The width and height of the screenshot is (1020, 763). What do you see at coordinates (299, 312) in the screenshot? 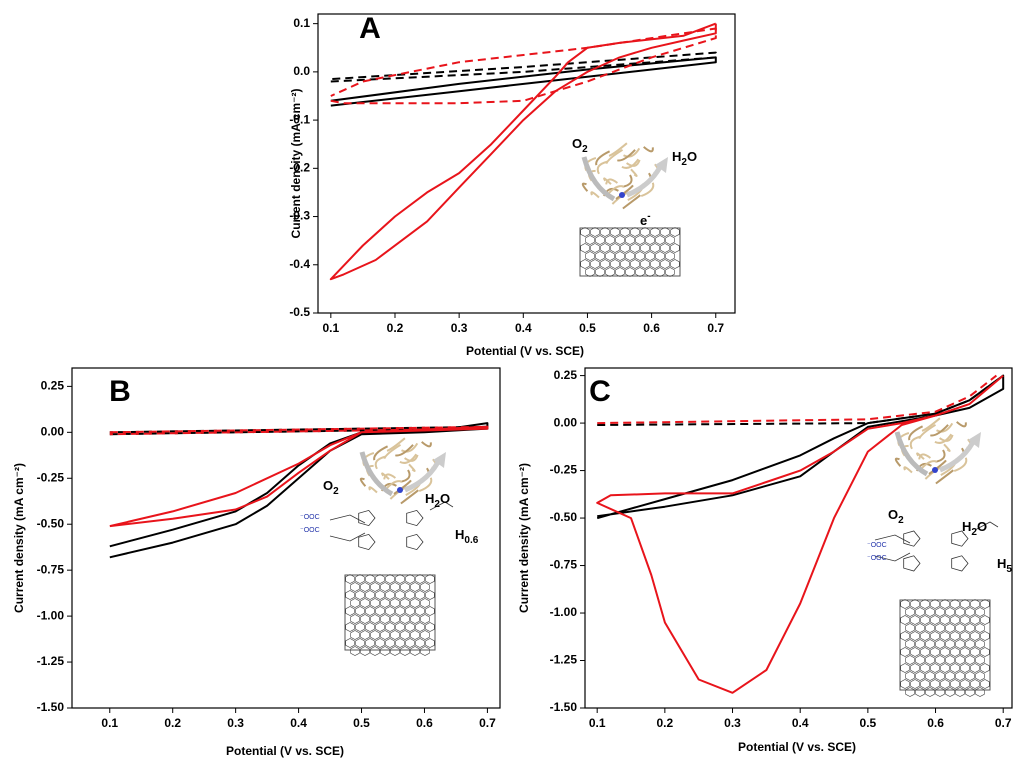
I see `y-tick-label: -0.5` at bounding box center [299, 312].